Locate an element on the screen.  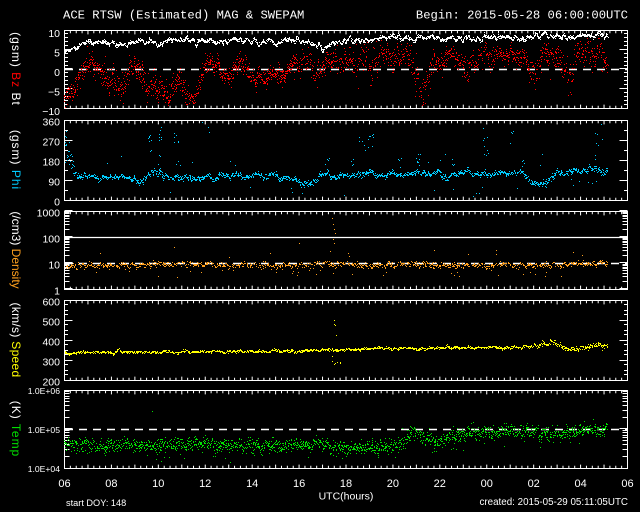
svg-text: 200 is located at coordinates (51, 383).